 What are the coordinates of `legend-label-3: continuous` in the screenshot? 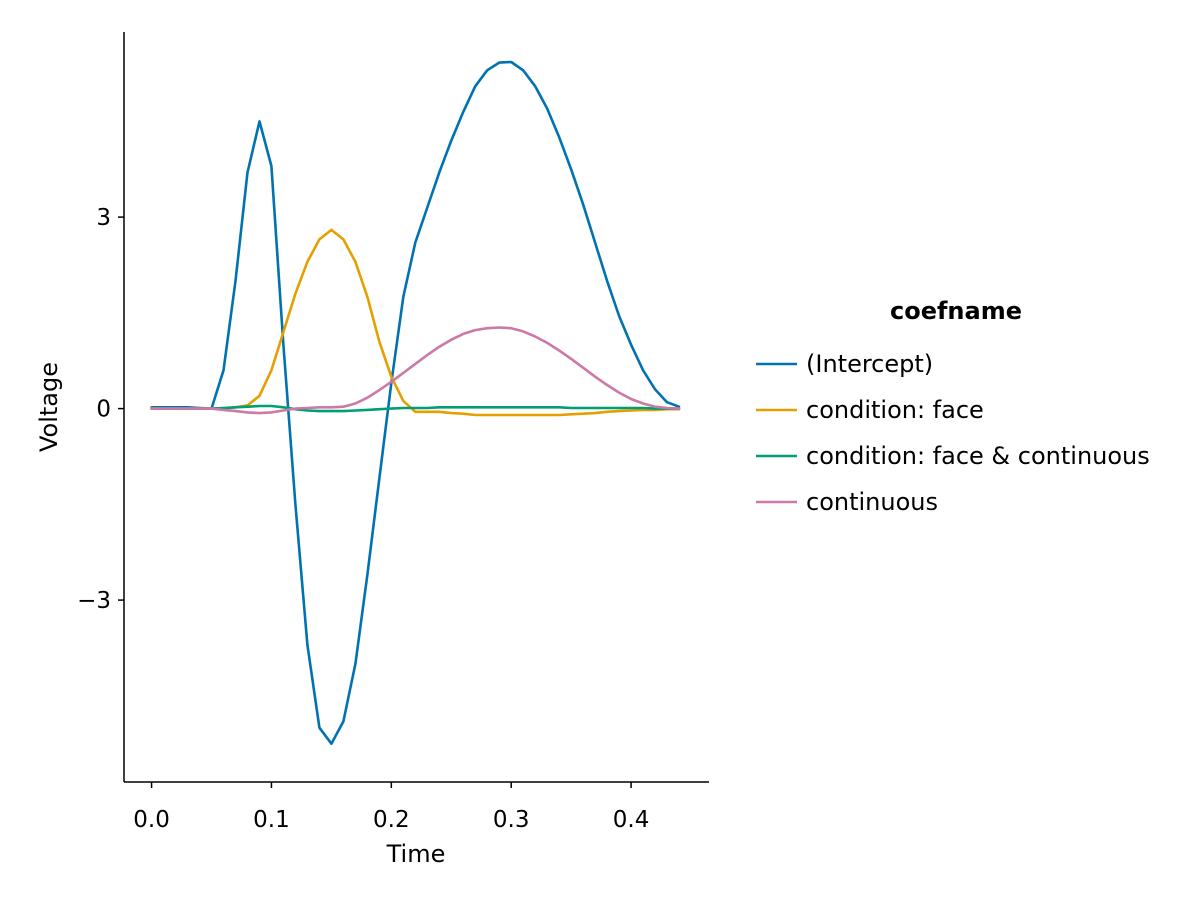 It's located at (872, 502).